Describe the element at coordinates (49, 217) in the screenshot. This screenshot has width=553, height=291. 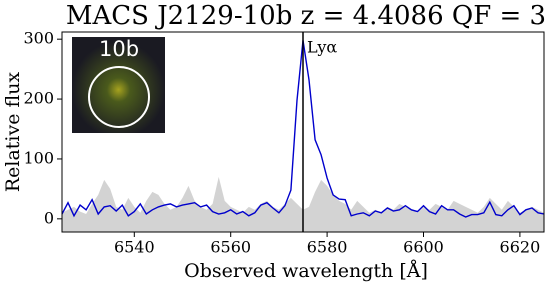
I see `y-tick-label: 0` at that location.